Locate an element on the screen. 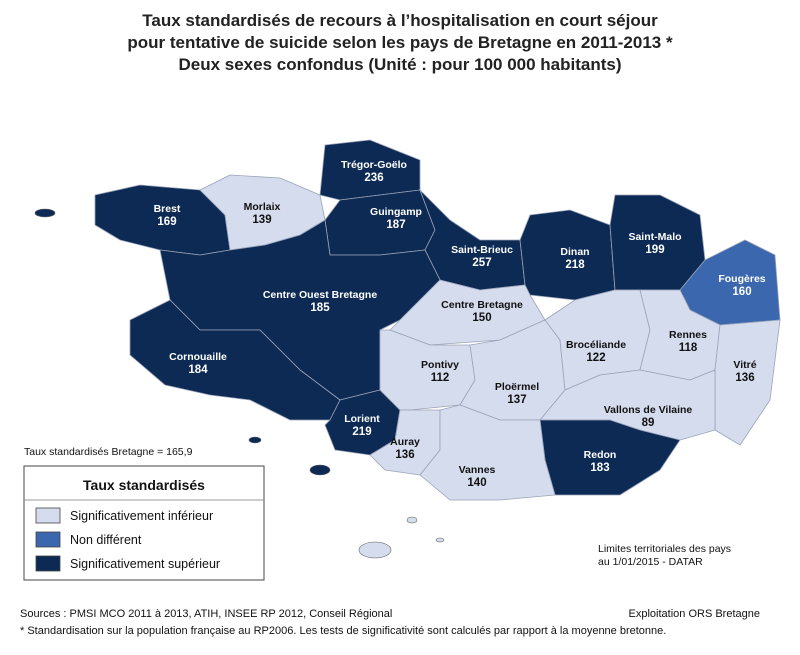  region-name: Pontivy is located at coordinates (440, 365).